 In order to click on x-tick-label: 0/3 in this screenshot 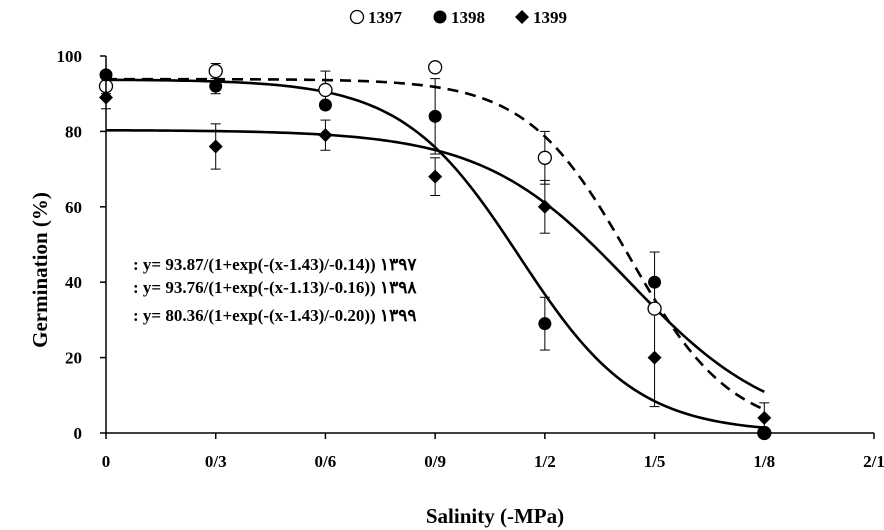, I will do `click(216, 461)`.